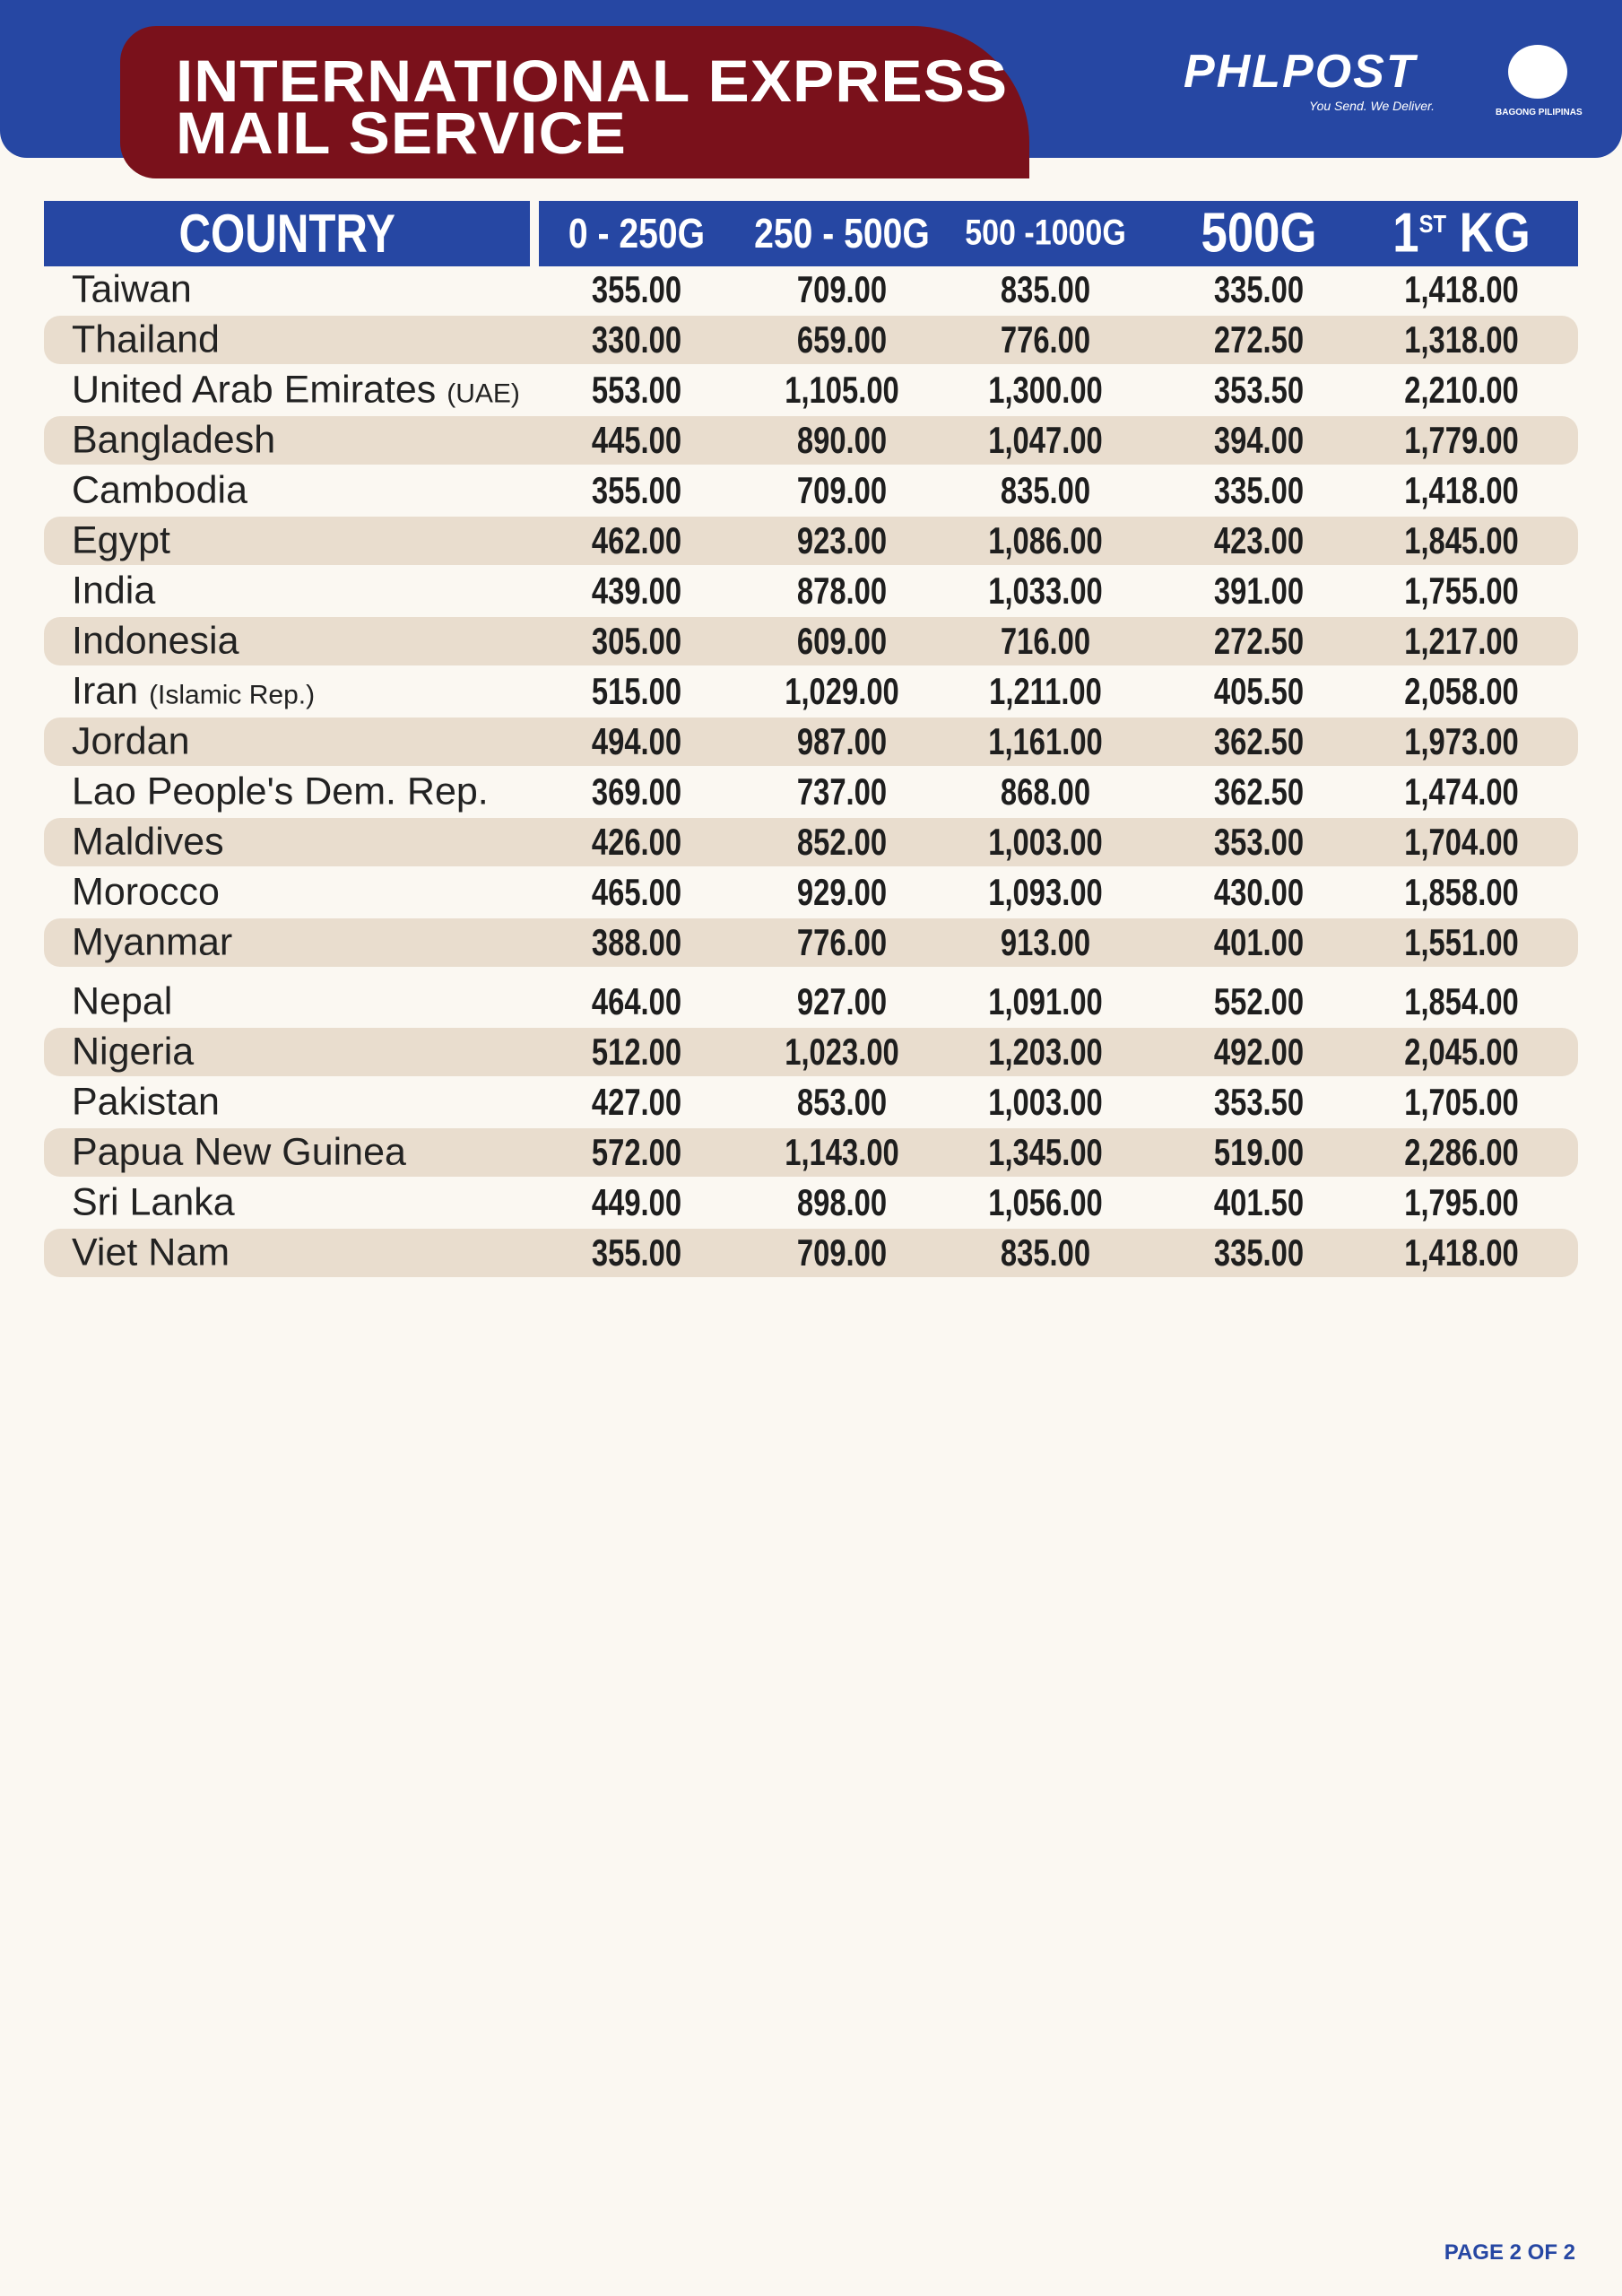  What do you see at coordinates (148, 842) in the screenshot?
I see `country-text: Maldives` at bounding box center [148, 842].